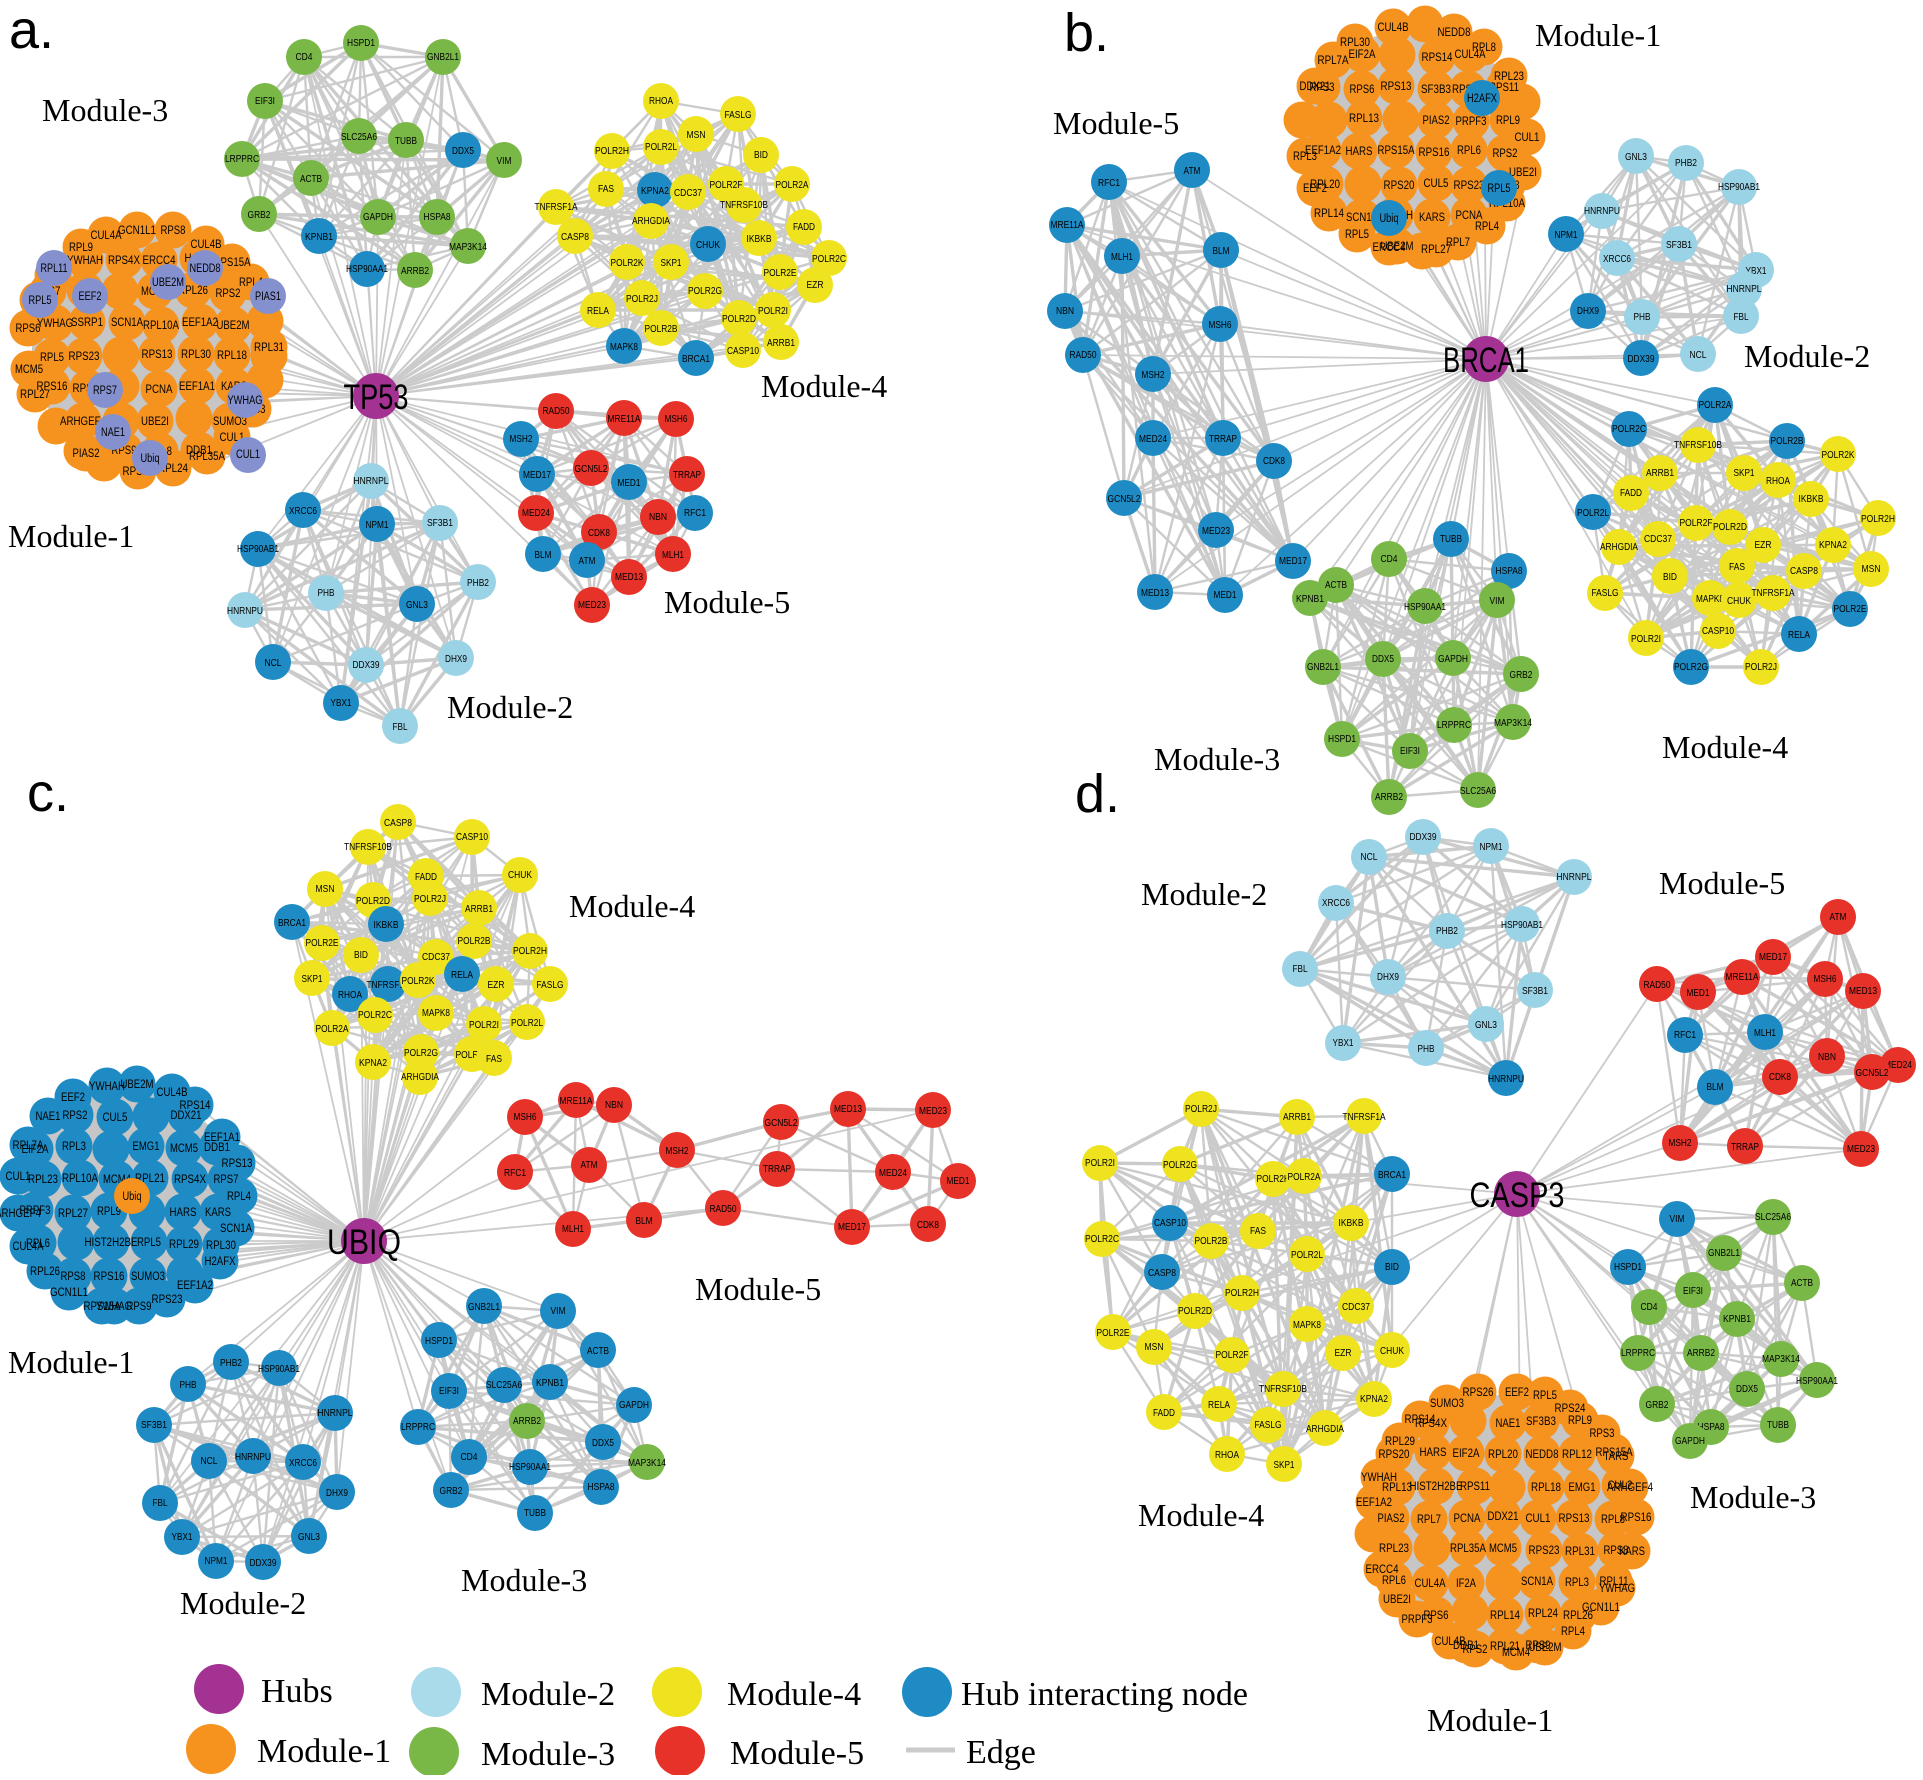 The height and width of the screenshot is (1780, 1923). I want to click on svg-text: RPS24, so click(1571, 1409).